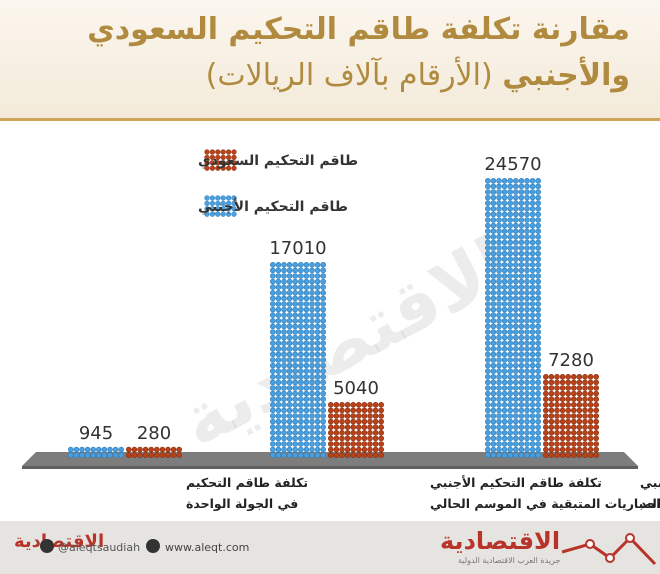  What do you see at coordinates (566, 75) in the screenshot?
I see `title-line2-bold: والأجنبي` at bounding box center [566, 75].